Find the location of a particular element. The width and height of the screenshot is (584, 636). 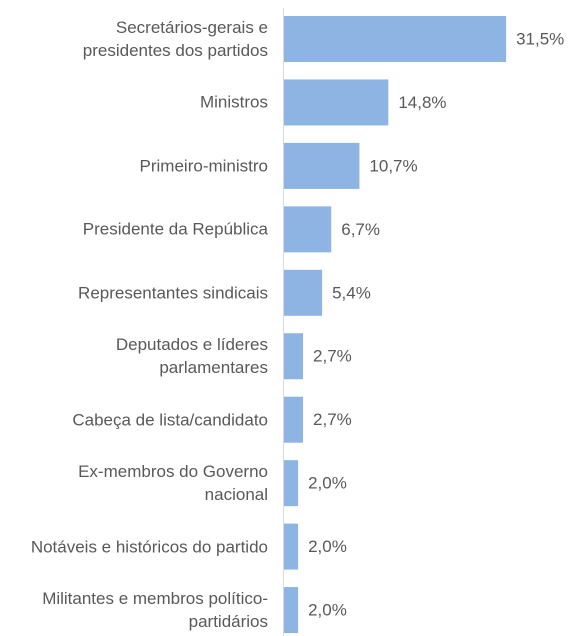

value-label: 6,7% is located at coordinates (360, 229).